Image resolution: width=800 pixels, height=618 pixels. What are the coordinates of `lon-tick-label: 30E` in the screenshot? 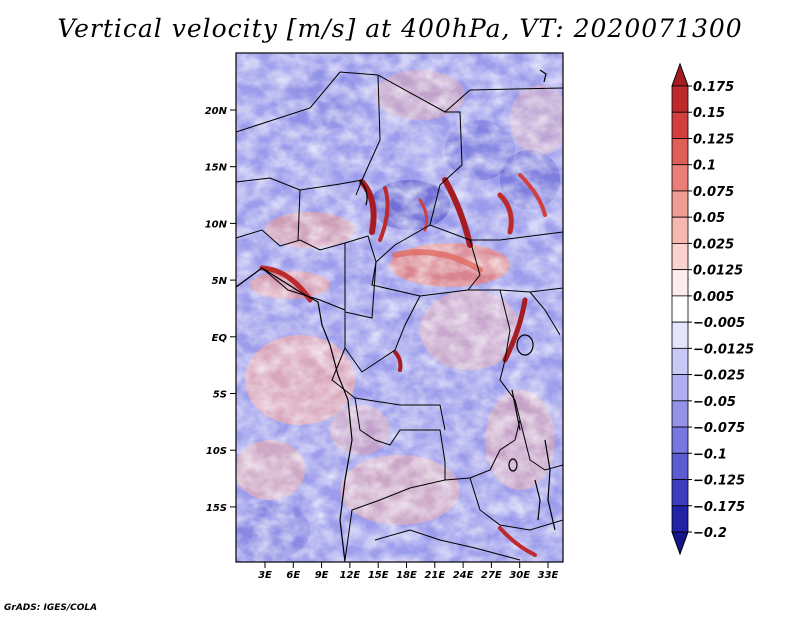 It's located at (519, 575).